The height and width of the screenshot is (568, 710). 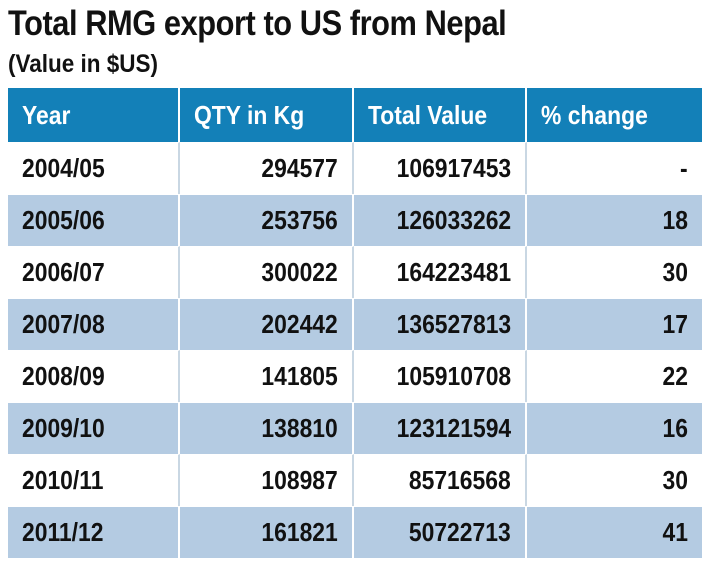 I want to click on cell-total-value: 123121594, so click(x=440, y=428).